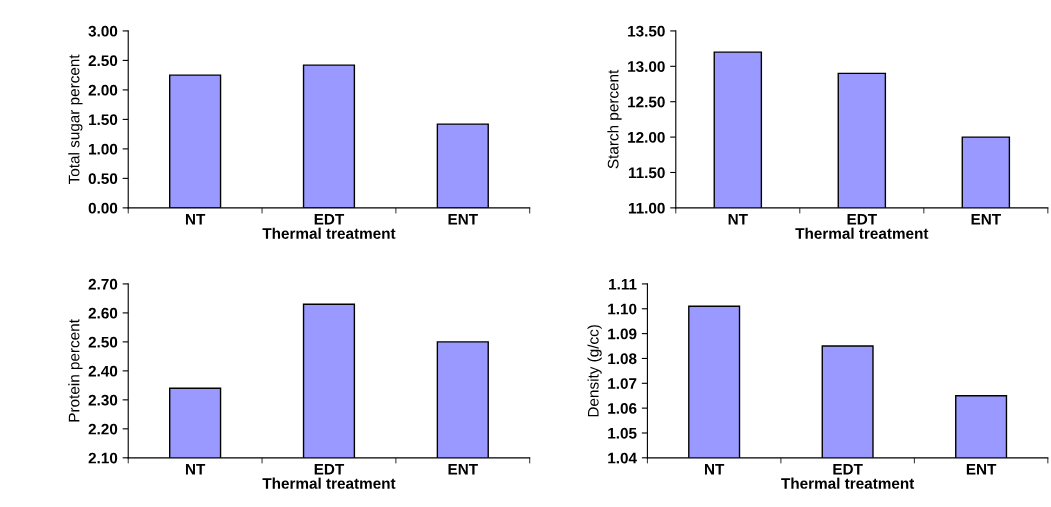 The image size is (1051, 507). I want to click on y-tick-label: 2.60, so click(103, 313).